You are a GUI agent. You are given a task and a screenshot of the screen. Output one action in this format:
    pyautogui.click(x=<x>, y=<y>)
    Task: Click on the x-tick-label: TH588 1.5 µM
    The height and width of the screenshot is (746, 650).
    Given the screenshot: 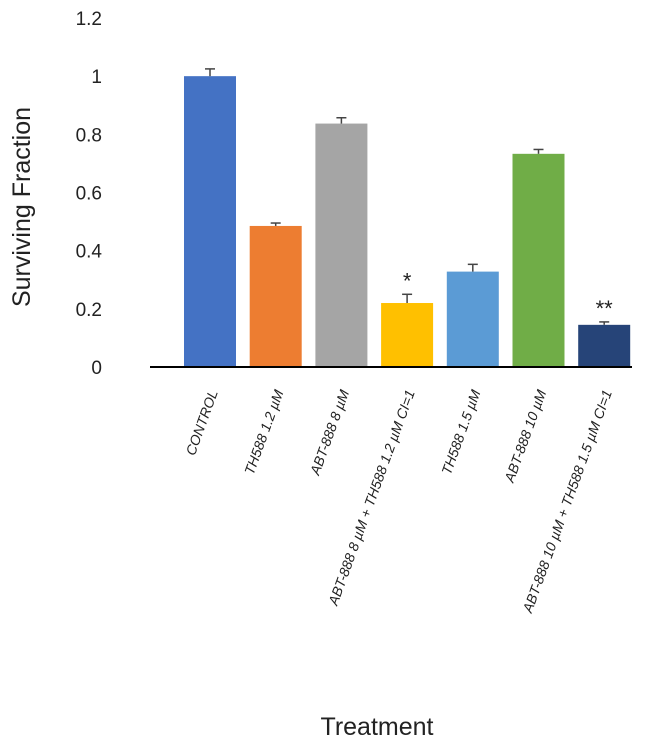 What is the action you would take?
    pyautogui.click(x=461, y=431)
    